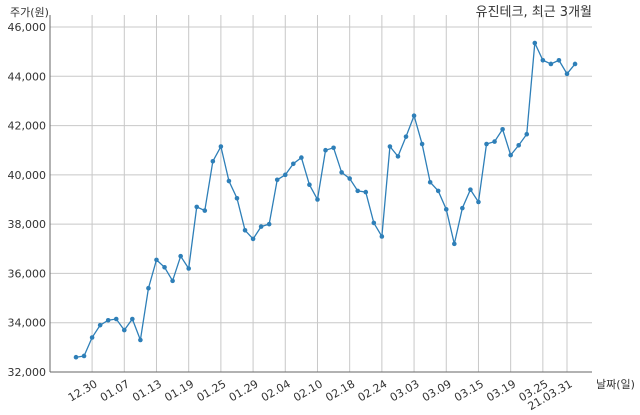  What do you see at coordinates (27, 175) in the screenshot?
I see `y-tick-label: 40,000` at bounding box center [27, 175].